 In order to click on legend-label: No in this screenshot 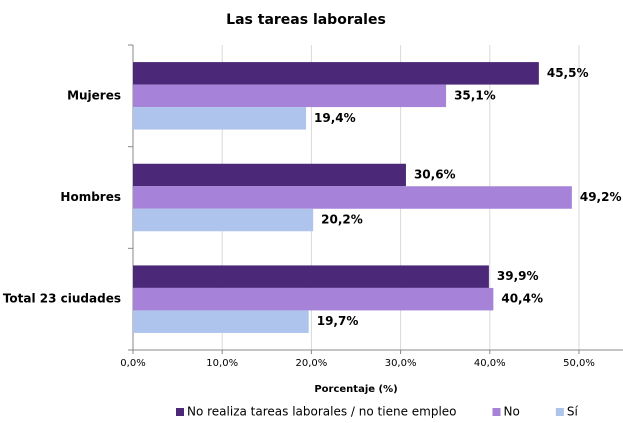, I will do `click(512, 412)`.